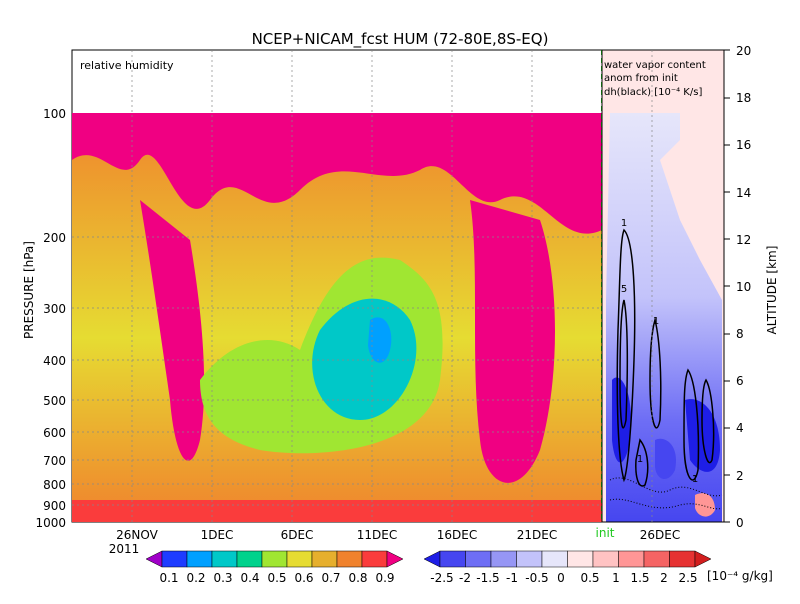 The width and height of the screenshot is (800, 604). What do you see at coordinates (54, 485) in the screenshot?
I see `pressure-tick-label: 800` at bounding box center [54, 485].